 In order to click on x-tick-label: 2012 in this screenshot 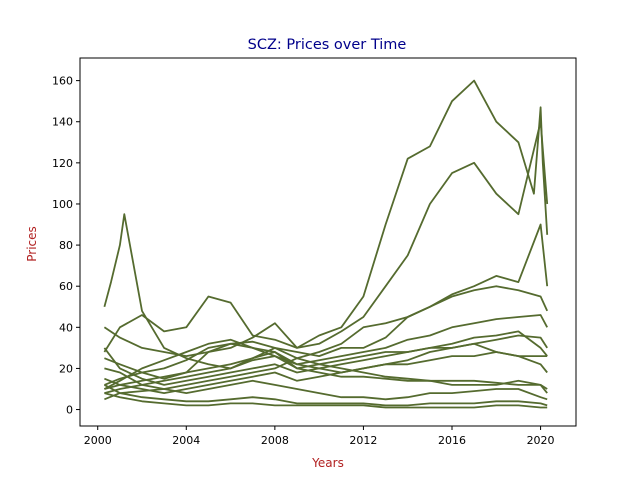, I will do `click(363, 440)`.